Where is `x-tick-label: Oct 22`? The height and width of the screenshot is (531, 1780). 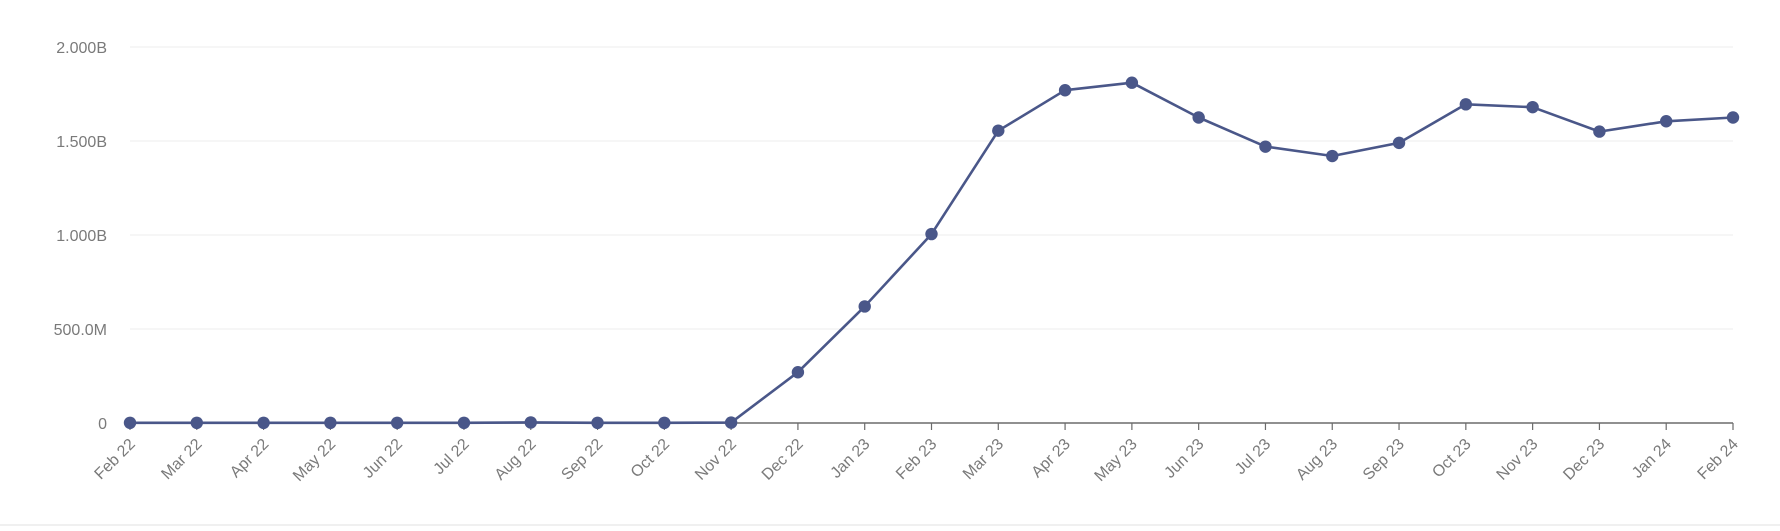
x-tick-label: Oct 22 is located at coordinates (650, 458).